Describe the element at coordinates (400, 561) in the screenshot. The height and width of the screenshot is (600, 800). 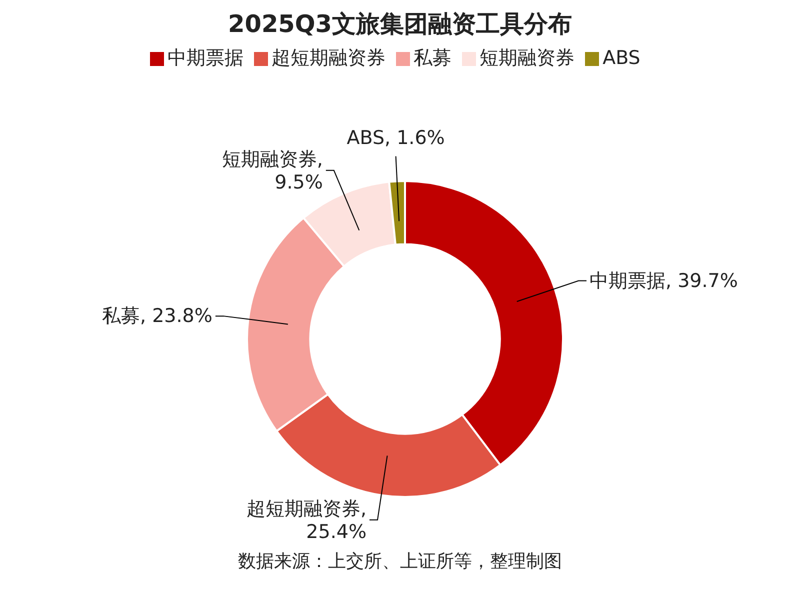
I see `source-note: 数据来源：上交所、上证所等，整理制图` at that location.